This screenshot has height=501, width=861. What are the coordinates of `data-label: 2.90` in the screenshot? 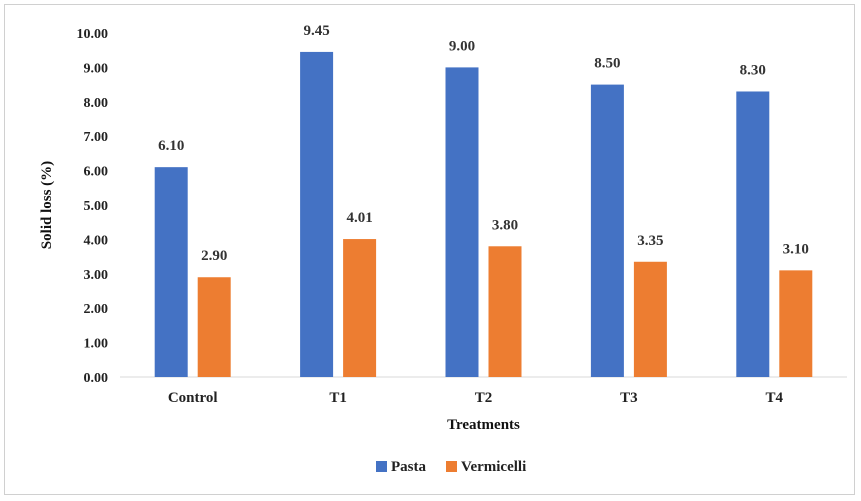 It's located at (214, 256).